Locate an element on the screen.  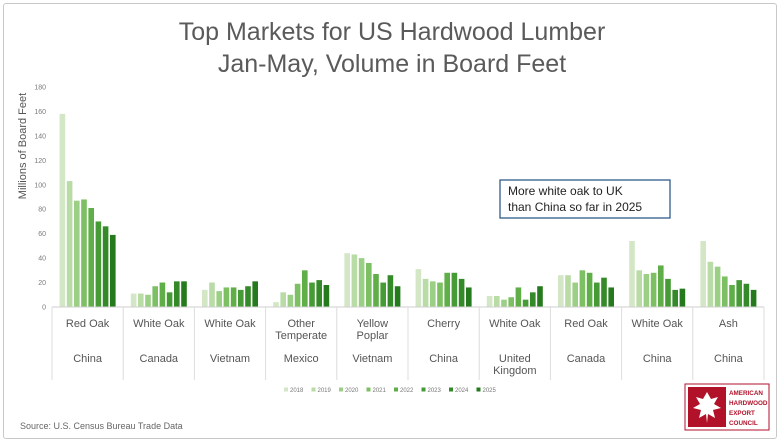
category-market-label: United is located at coordinates (515, 359).